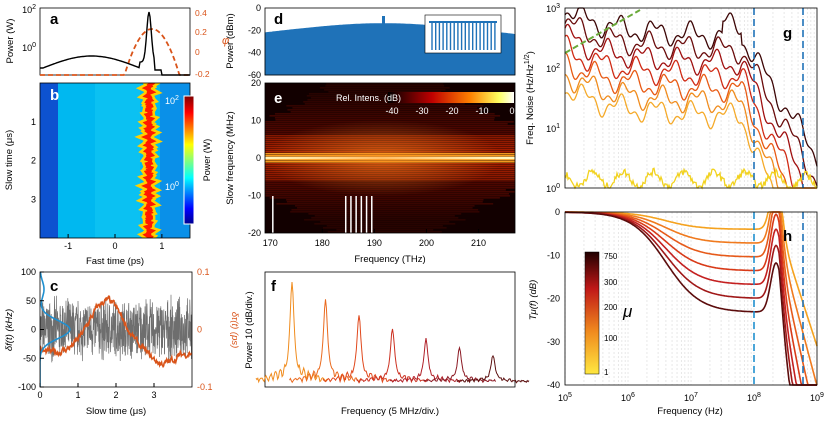  Describe the element at coordinates (201, 32) in the screenshot. I see `panel-a-y2tick: 0.2` at that location.